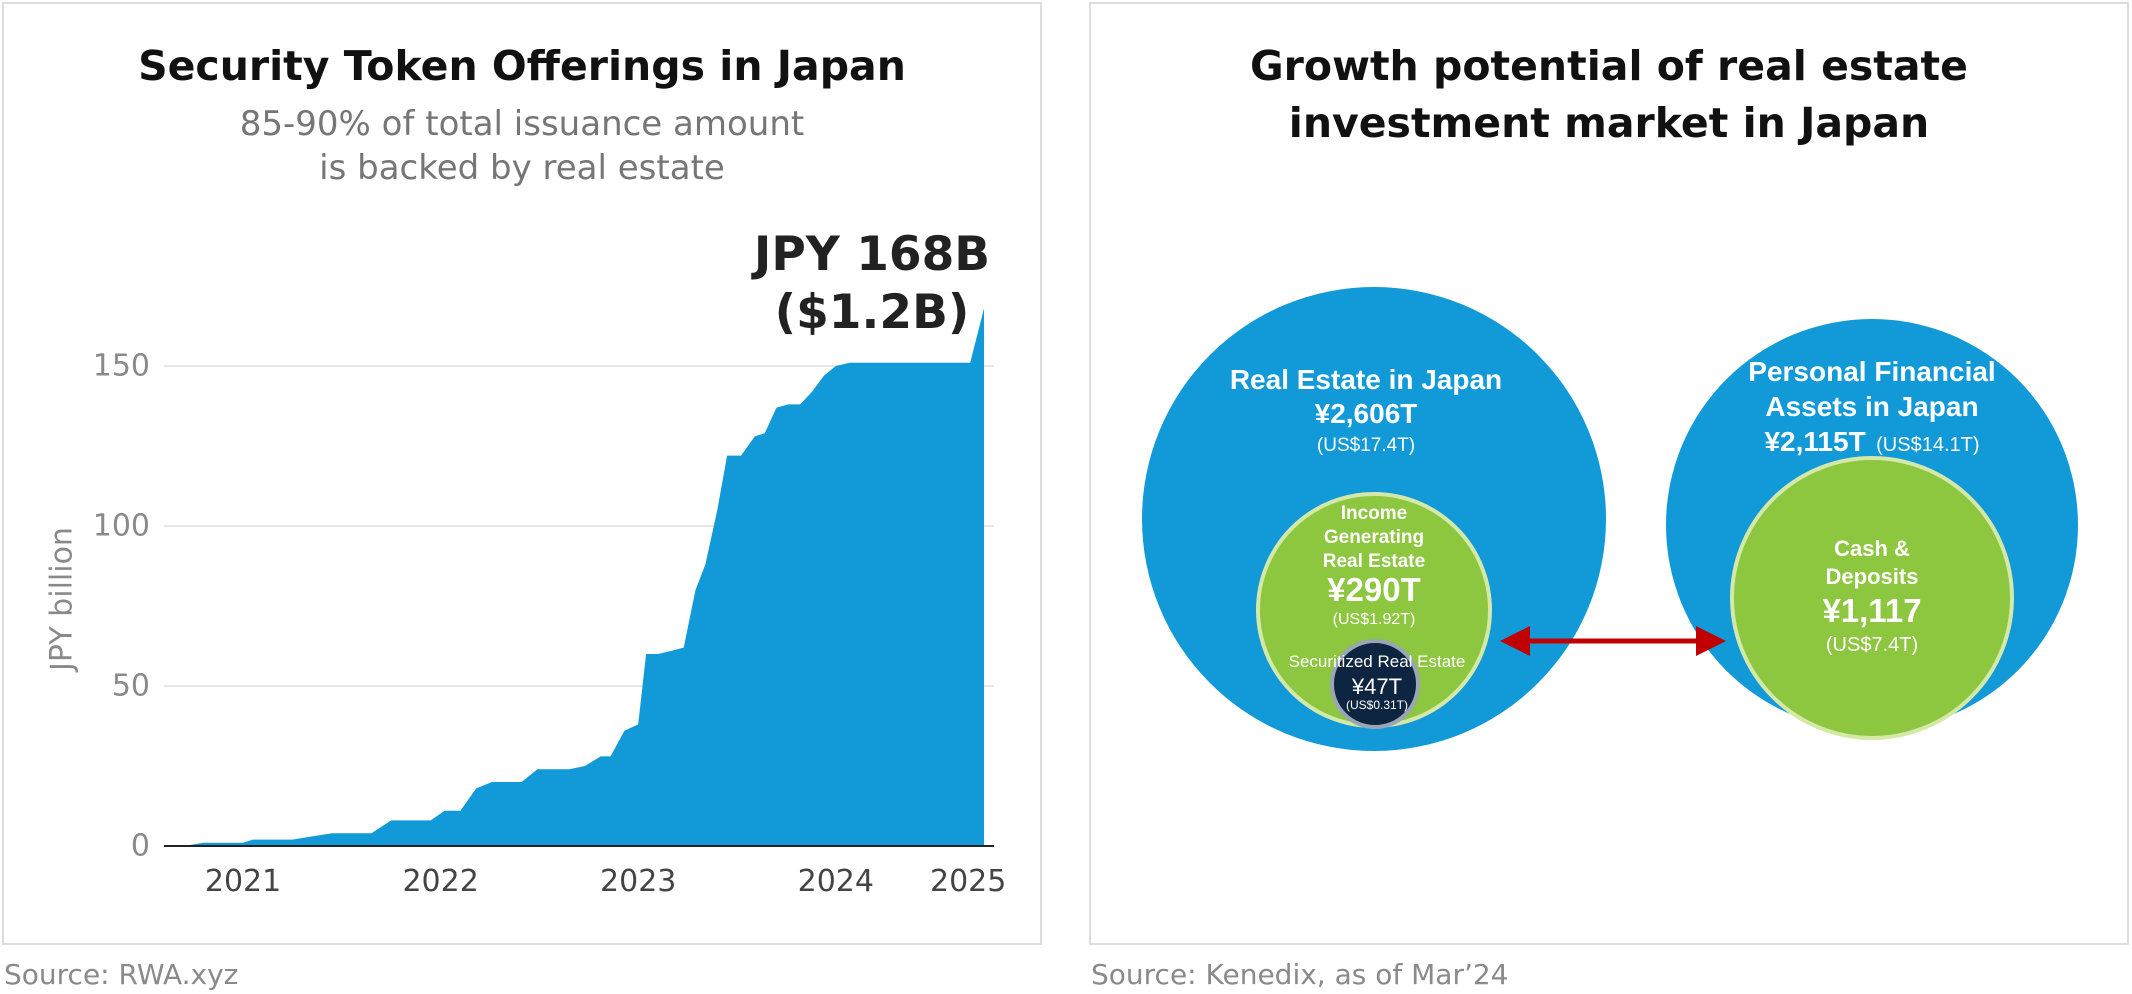  Describe the element at coordinates (243, 881) in the screenshot. I see `x-tick-label: 2021` at that location.